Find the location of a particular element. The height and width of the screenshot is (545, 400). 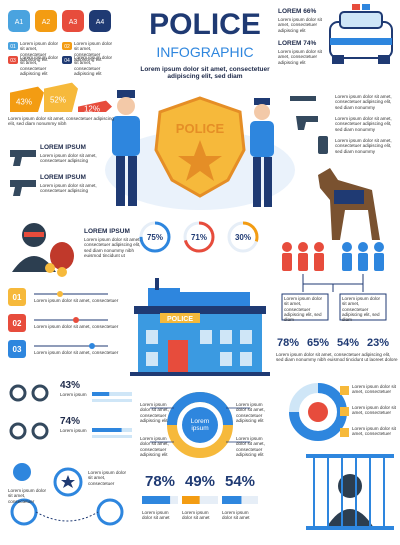

tag-label: A1 is located at coordinates (19, 22).